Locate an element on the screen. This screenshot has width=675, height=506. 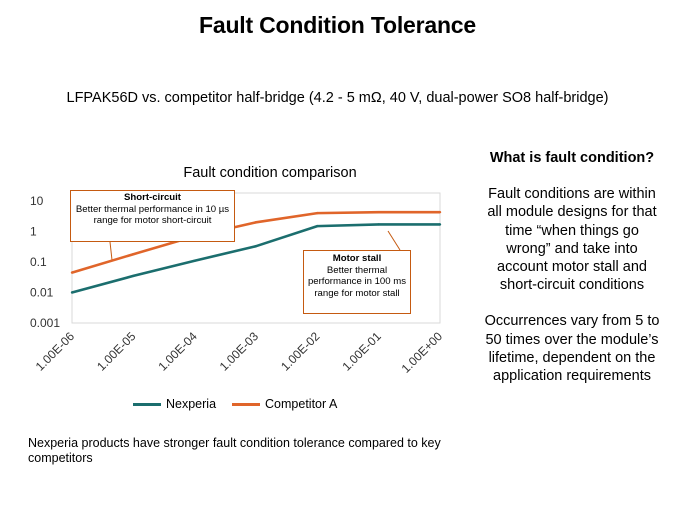
x-tick-label: 1.00E+00 is located at coordinates (422, 352).